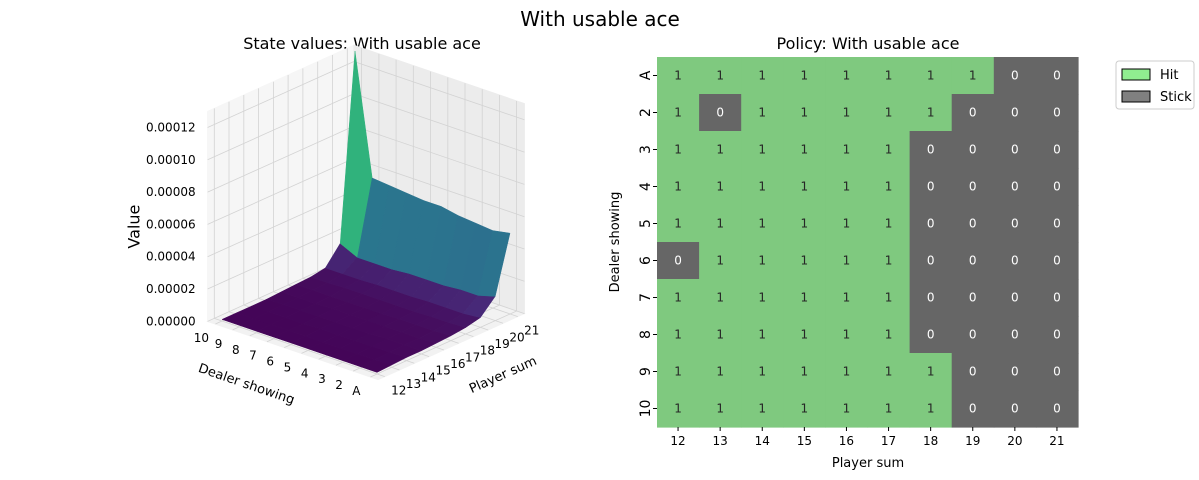 The image size is (1199, 480). What do you see at coordinates (362, 43) in the screenshot?
I see `surface-title: State values: With usable ace` at bounding box center [362, 43].